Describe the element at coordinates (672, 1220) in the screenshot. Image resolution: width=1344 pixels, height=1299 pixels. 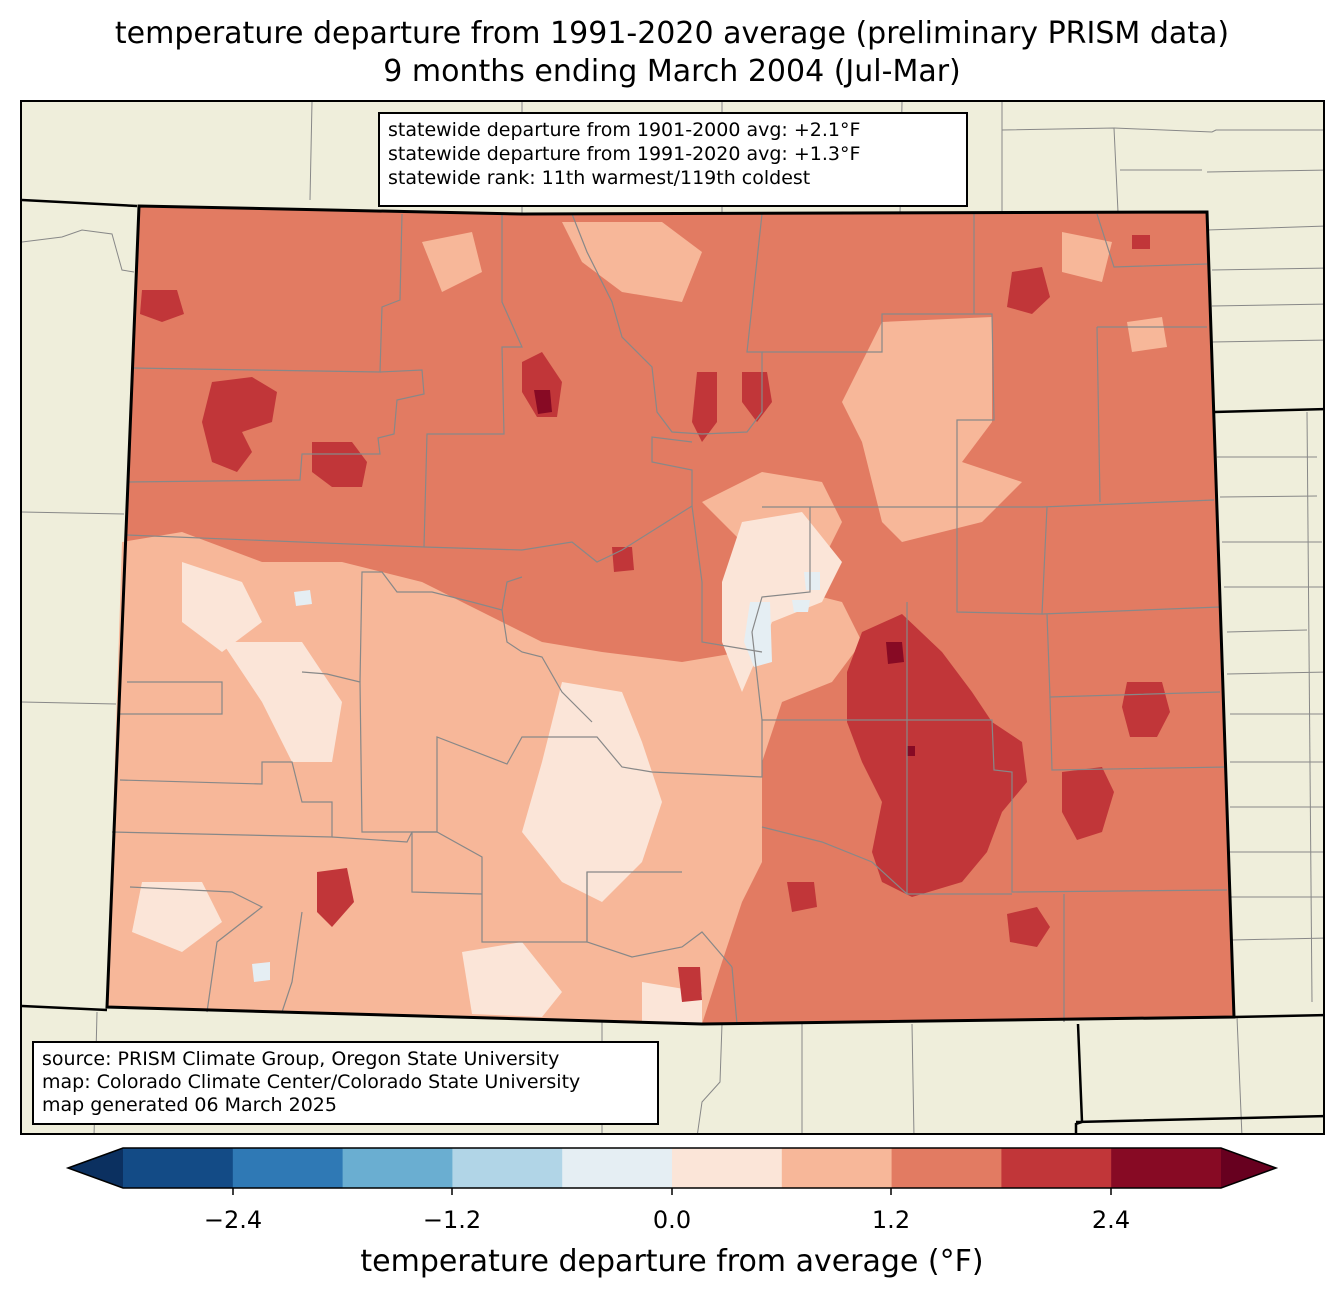
I see `colorbar-tick-label: 0.0` at that location.